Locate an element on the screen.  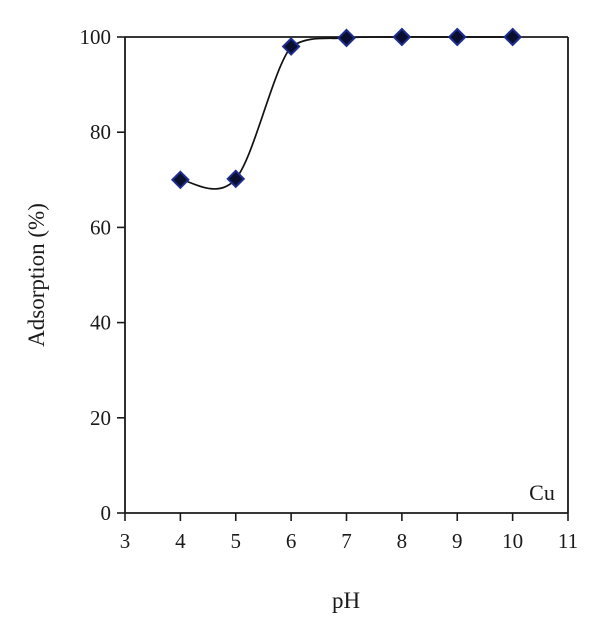
x-tick-label: 3 is located at coordinates (125, 541).